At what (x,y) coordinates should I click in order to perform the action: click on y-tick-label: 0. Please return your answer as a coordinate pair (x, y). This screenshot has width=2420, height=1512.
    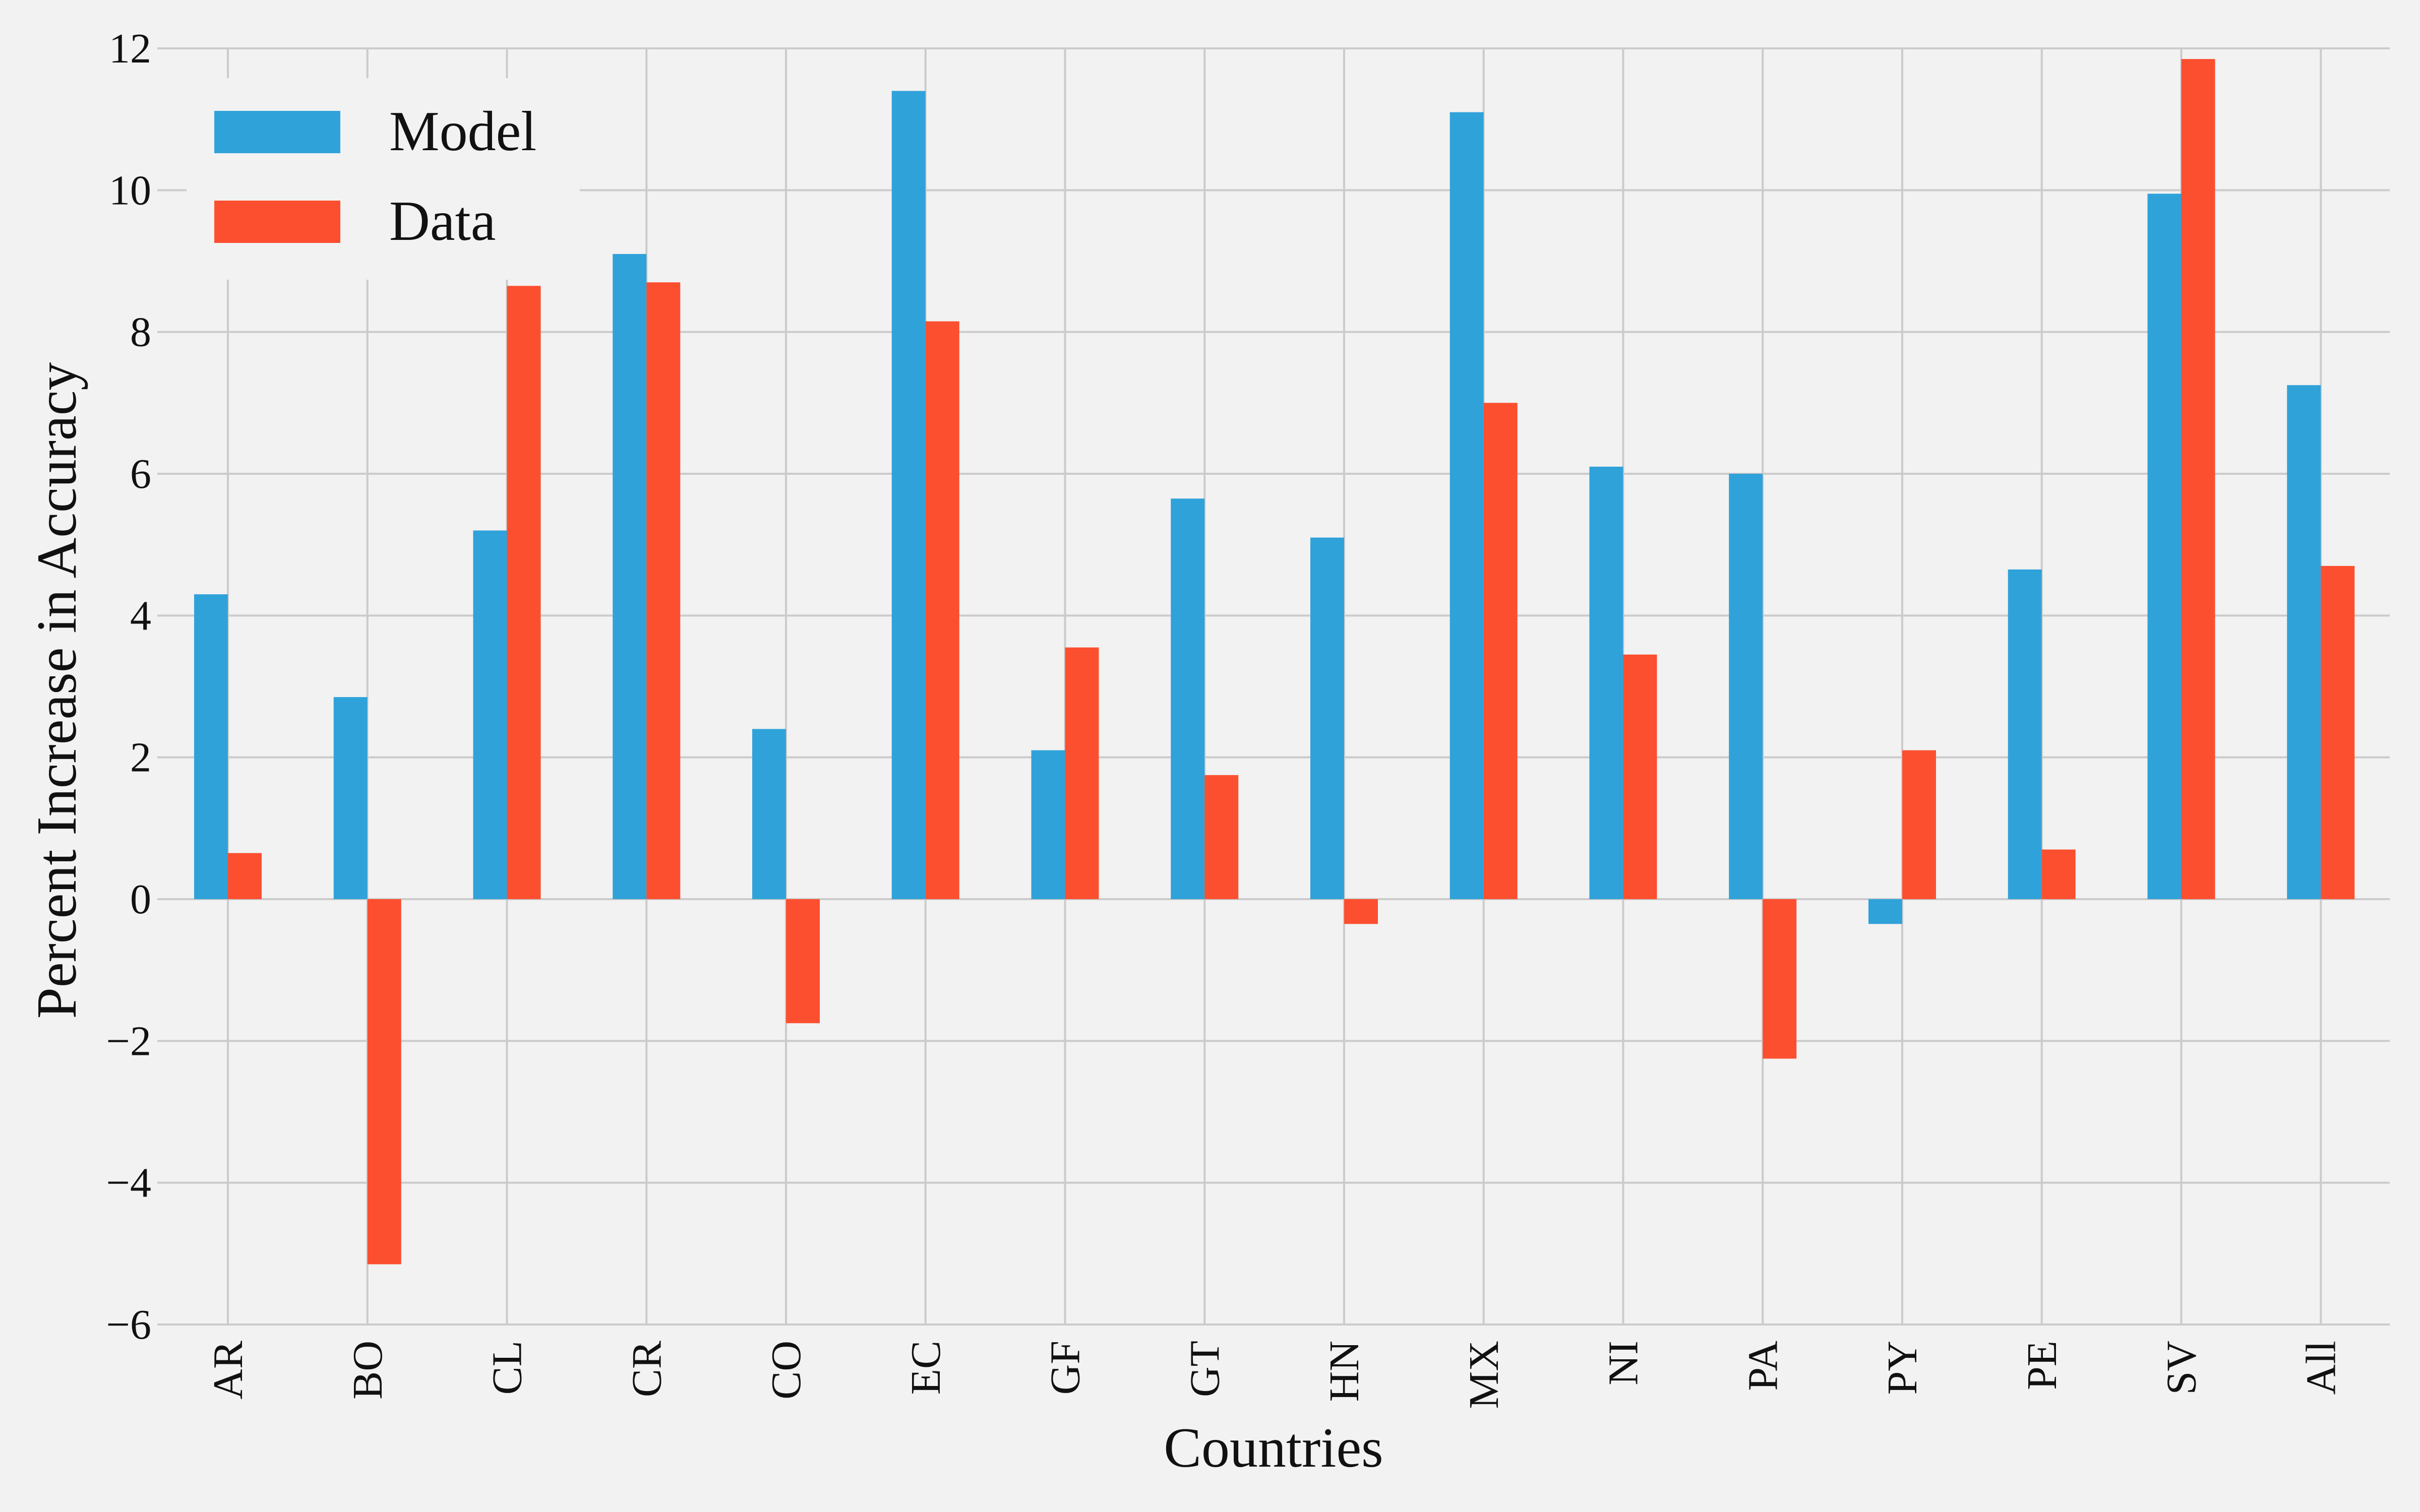
    Looking at the image, I should click on (140, 899).